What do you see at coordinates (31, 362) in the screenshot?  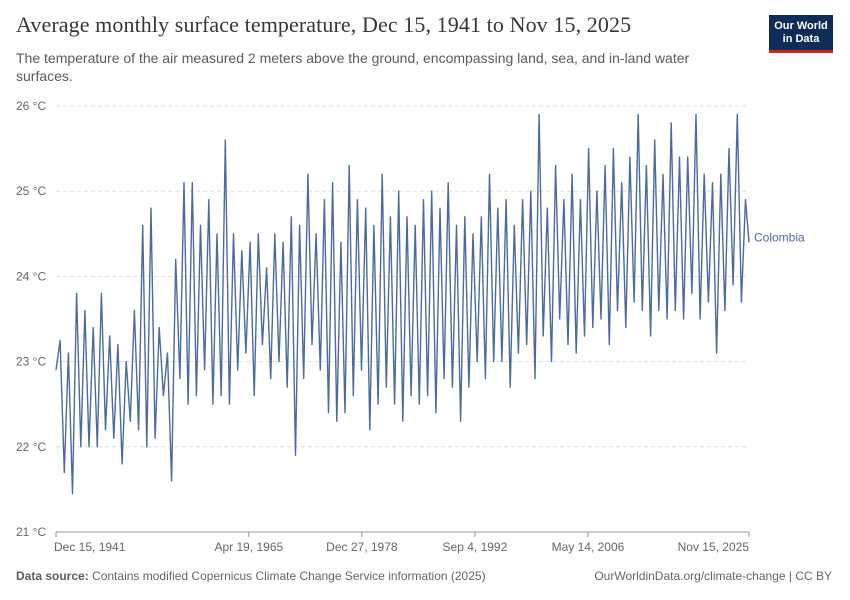 I see `y-tick-label: 23 °C` at bounding box center [31, 362].